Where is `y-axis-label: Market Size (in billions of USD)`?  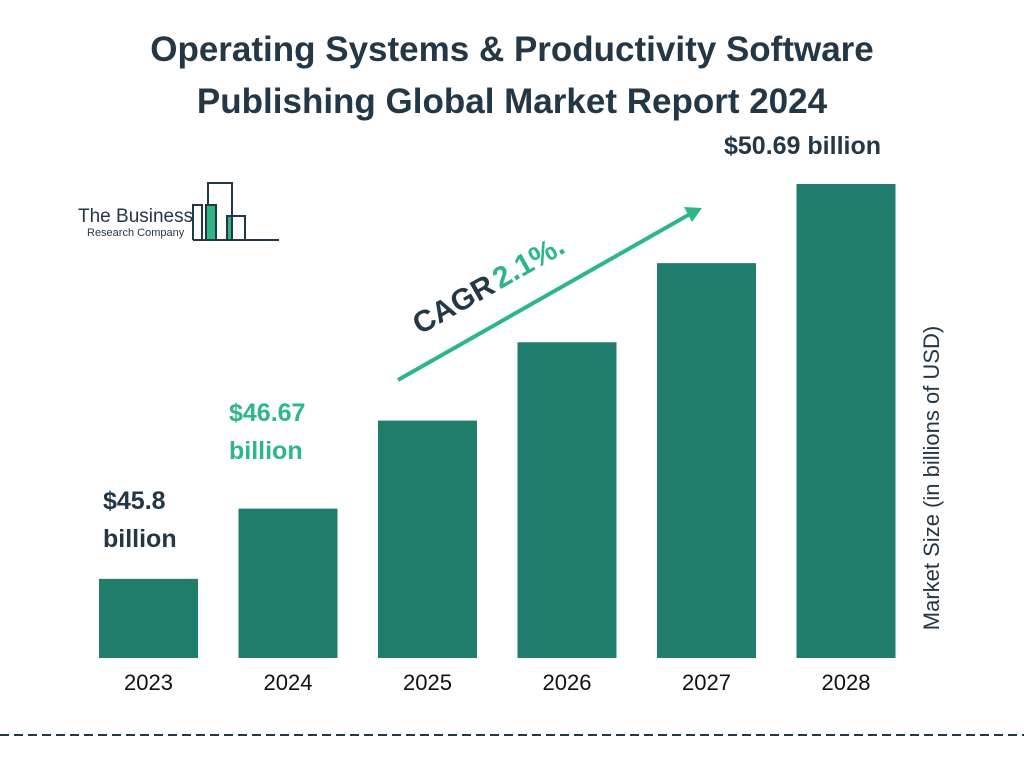
y-axis-label: Market Size (in billions of USD) is located at coordinates (931, 478).